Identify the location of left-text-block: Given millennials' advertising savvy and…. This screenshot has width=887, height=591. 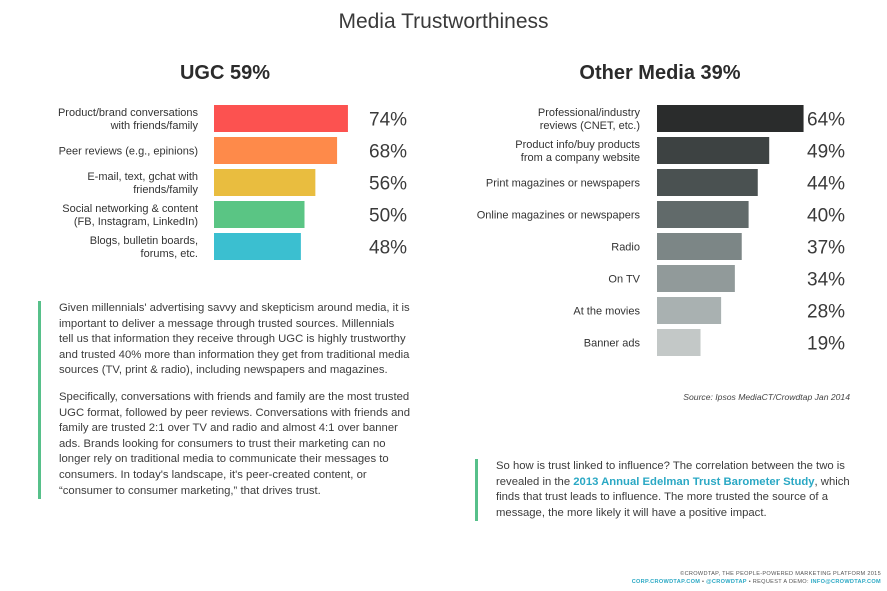
(224, 400).